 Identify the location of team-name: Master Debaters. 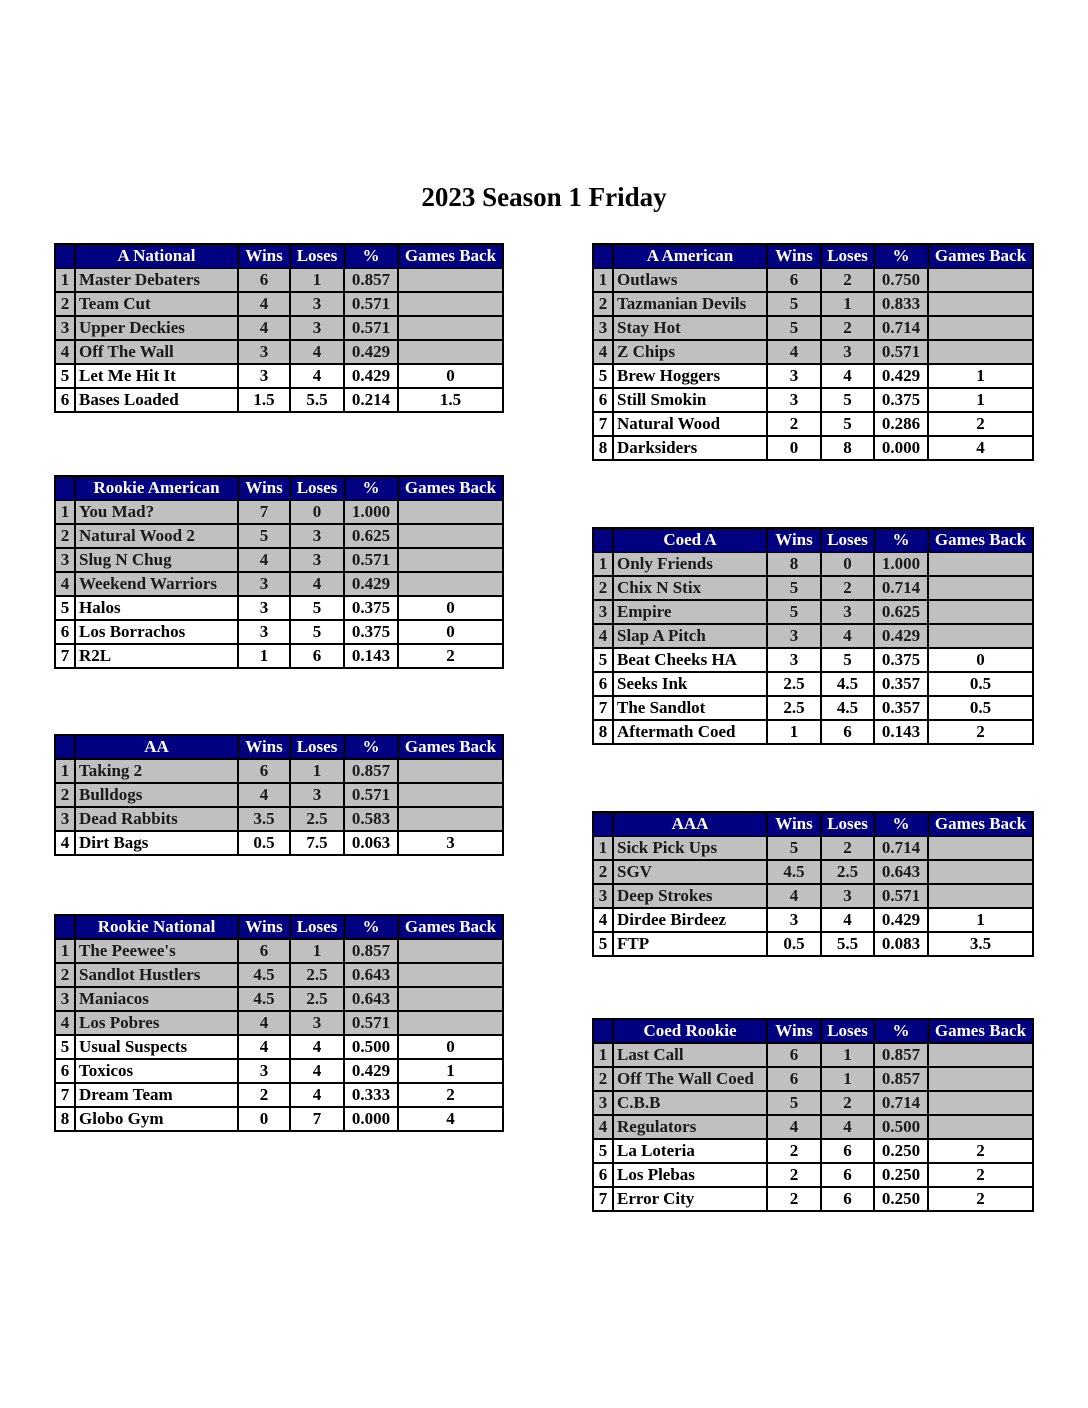
(156, 280).